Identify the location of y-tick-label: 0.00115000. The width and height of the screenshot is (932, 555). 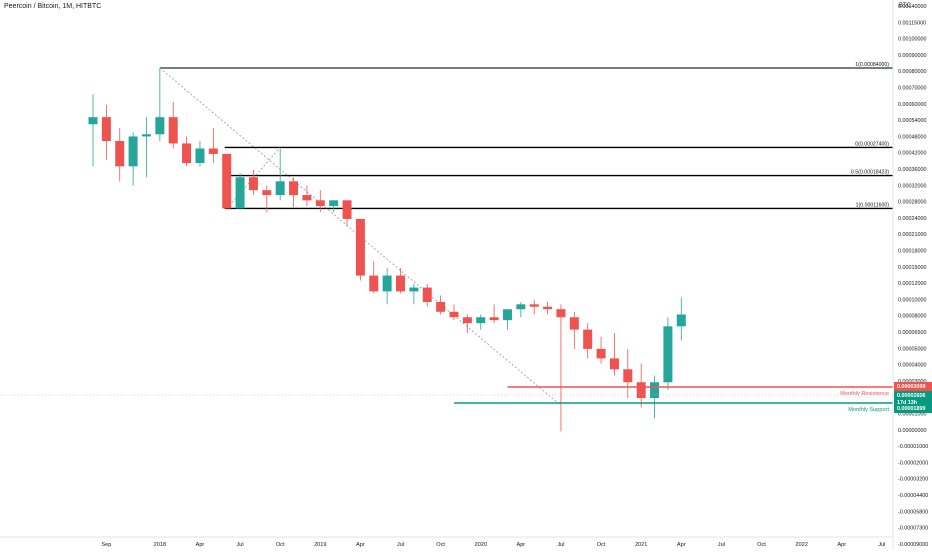
(912, 23).